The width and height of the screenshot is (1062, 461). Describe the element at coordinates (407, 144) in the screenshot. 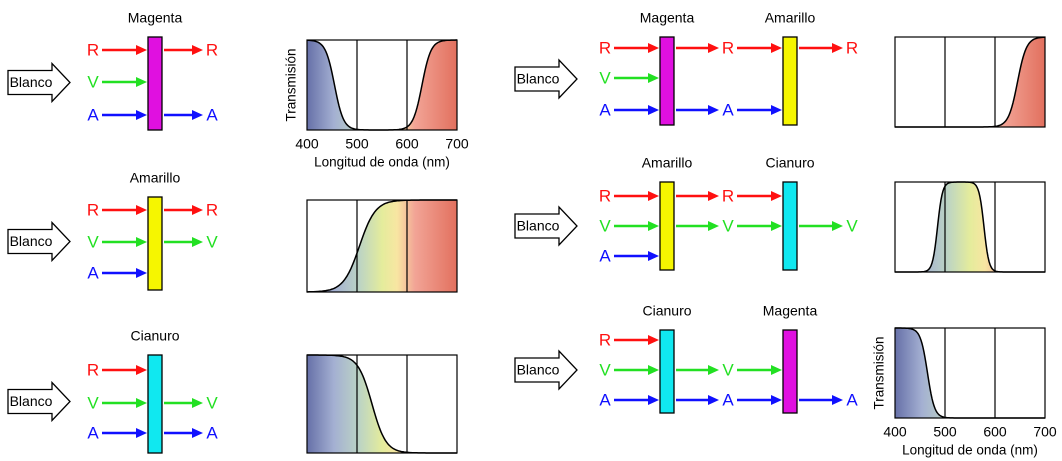

I see `x-tick-label: 600` at that location.